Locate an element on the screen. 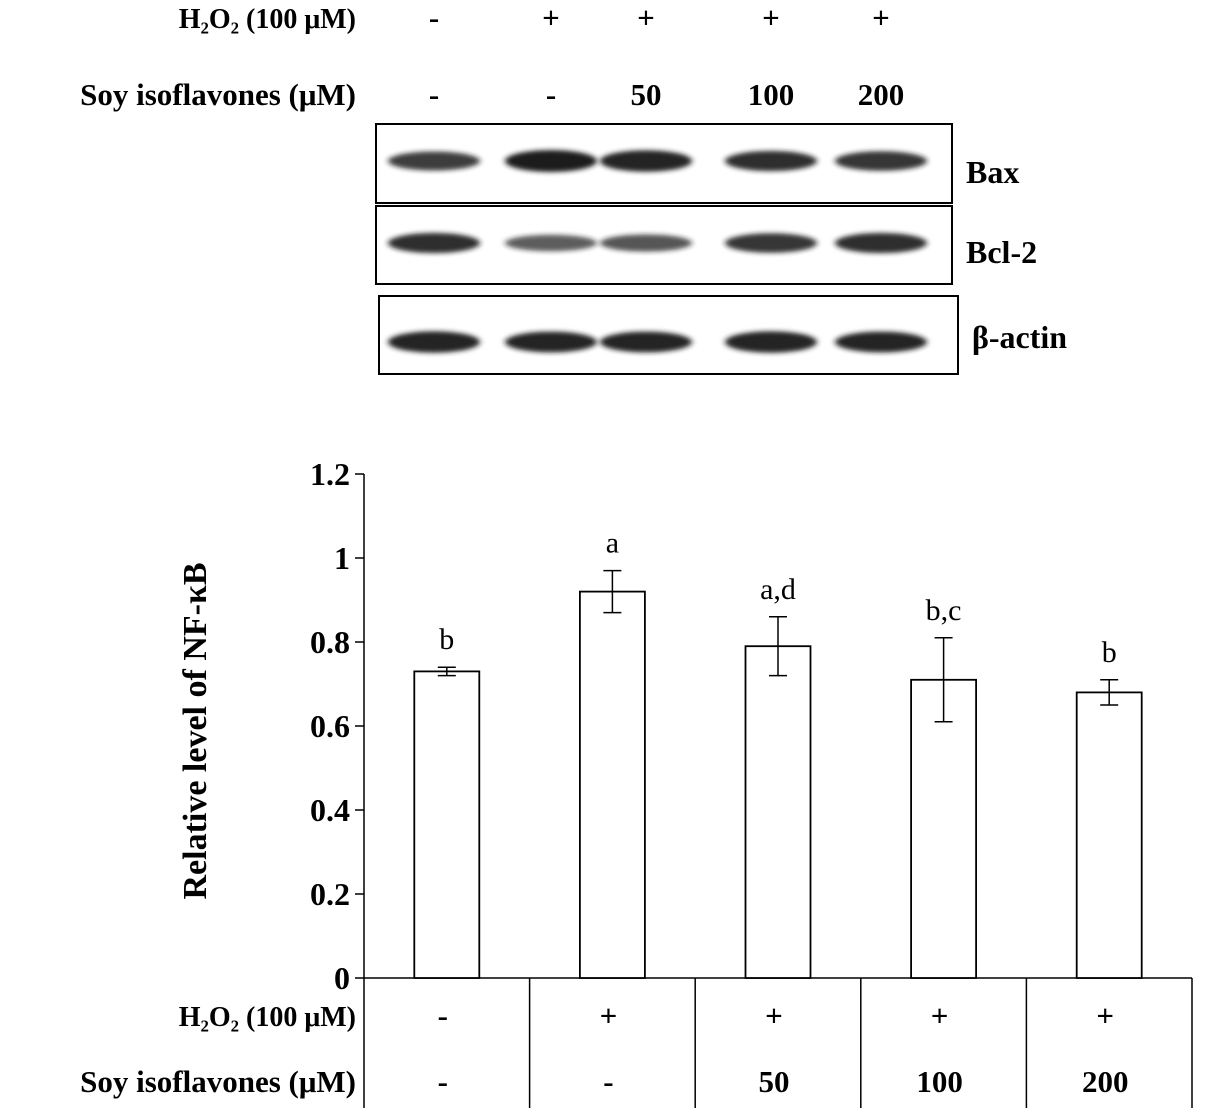 The image size is (1205, 1119). blot-treatment-label: H₂O₂ (100 μM) is located at coordinates (267, 19).